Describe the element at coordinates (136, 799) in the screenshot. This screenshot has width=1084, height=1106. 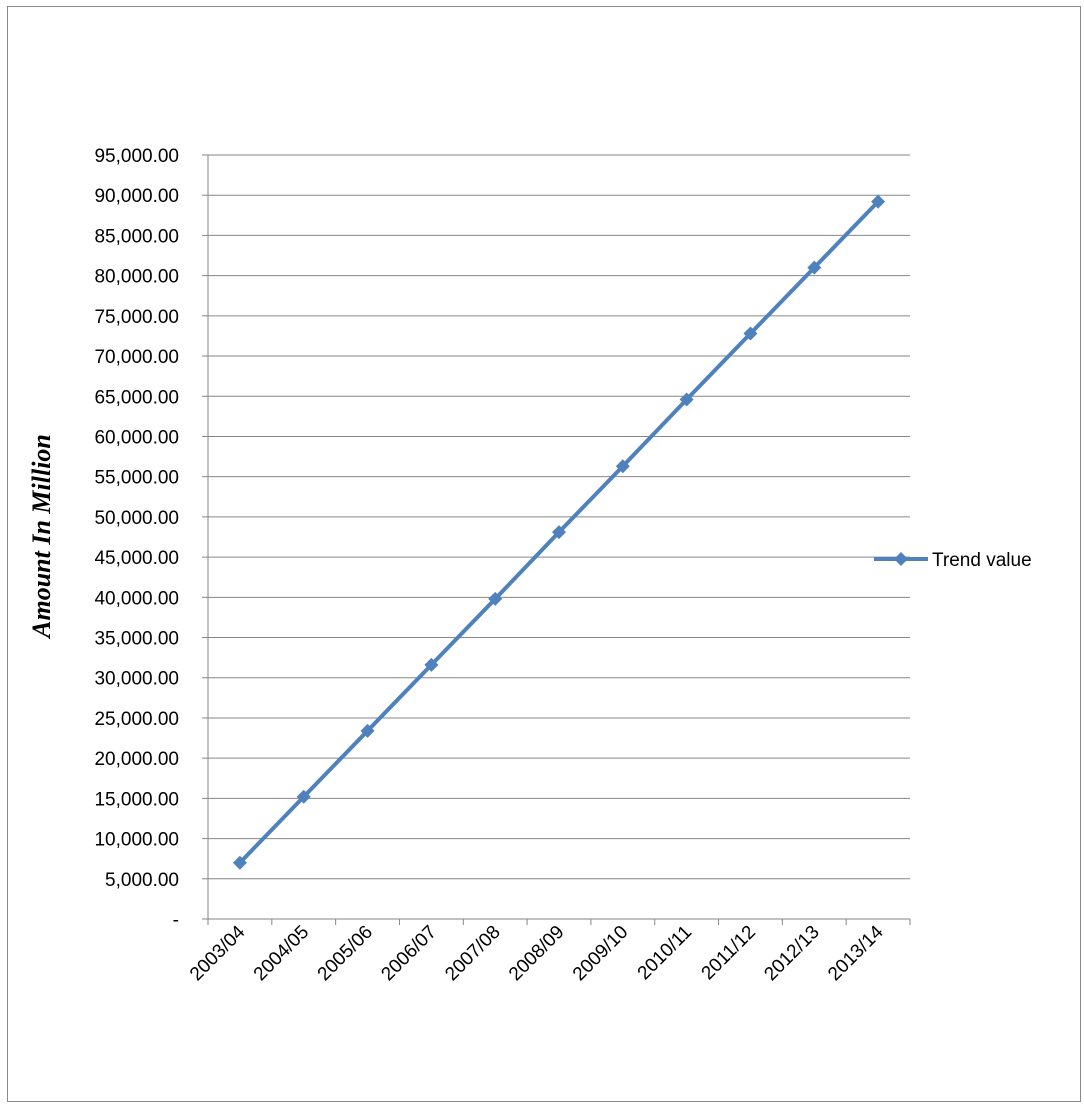
I see `y-tick-label: 15,000.00` at that location.